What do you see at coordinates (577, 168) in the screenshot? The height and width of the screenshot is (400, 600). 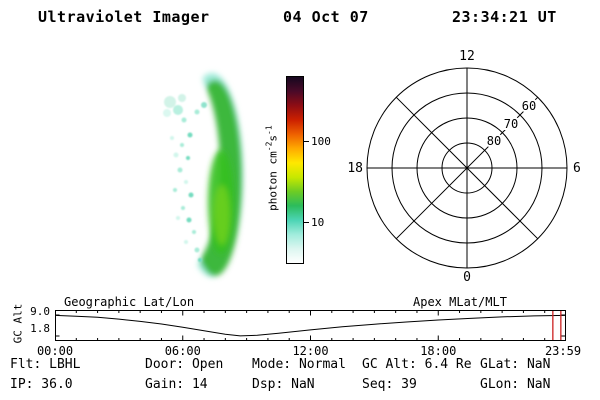 I see `polar-label-6: 6` at bounding box center [577, 168].